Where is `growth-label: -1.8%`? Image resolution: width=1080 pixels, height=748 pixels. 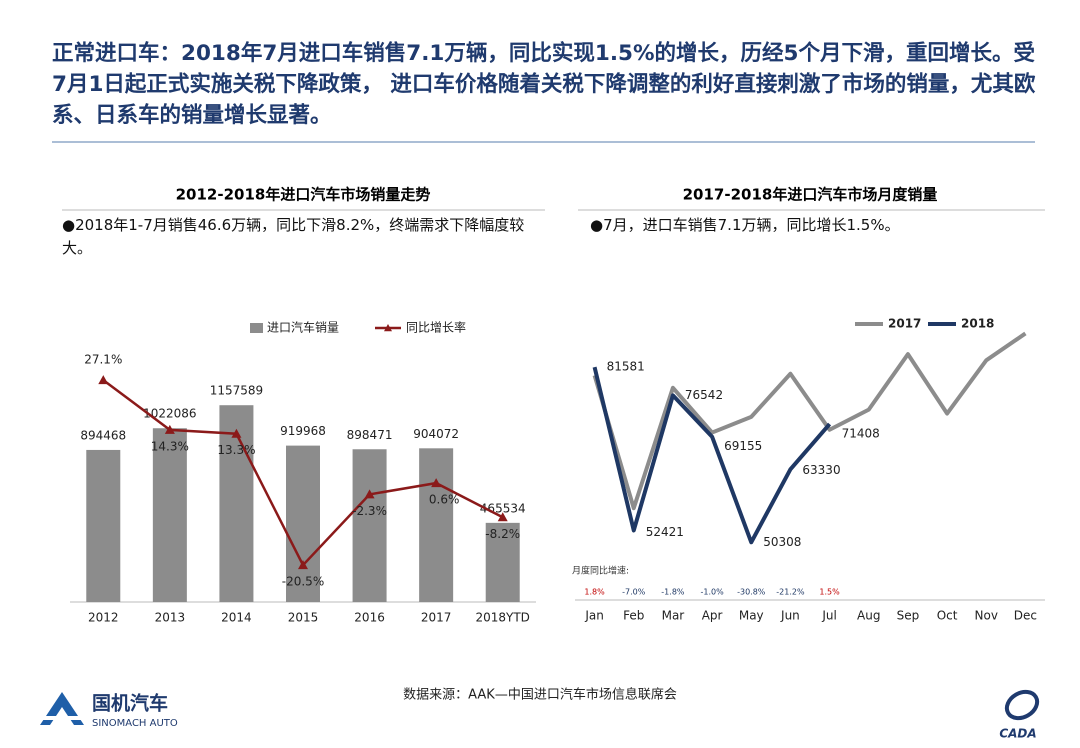 growth-label: -1.8% is located at coordinates (673, 592).